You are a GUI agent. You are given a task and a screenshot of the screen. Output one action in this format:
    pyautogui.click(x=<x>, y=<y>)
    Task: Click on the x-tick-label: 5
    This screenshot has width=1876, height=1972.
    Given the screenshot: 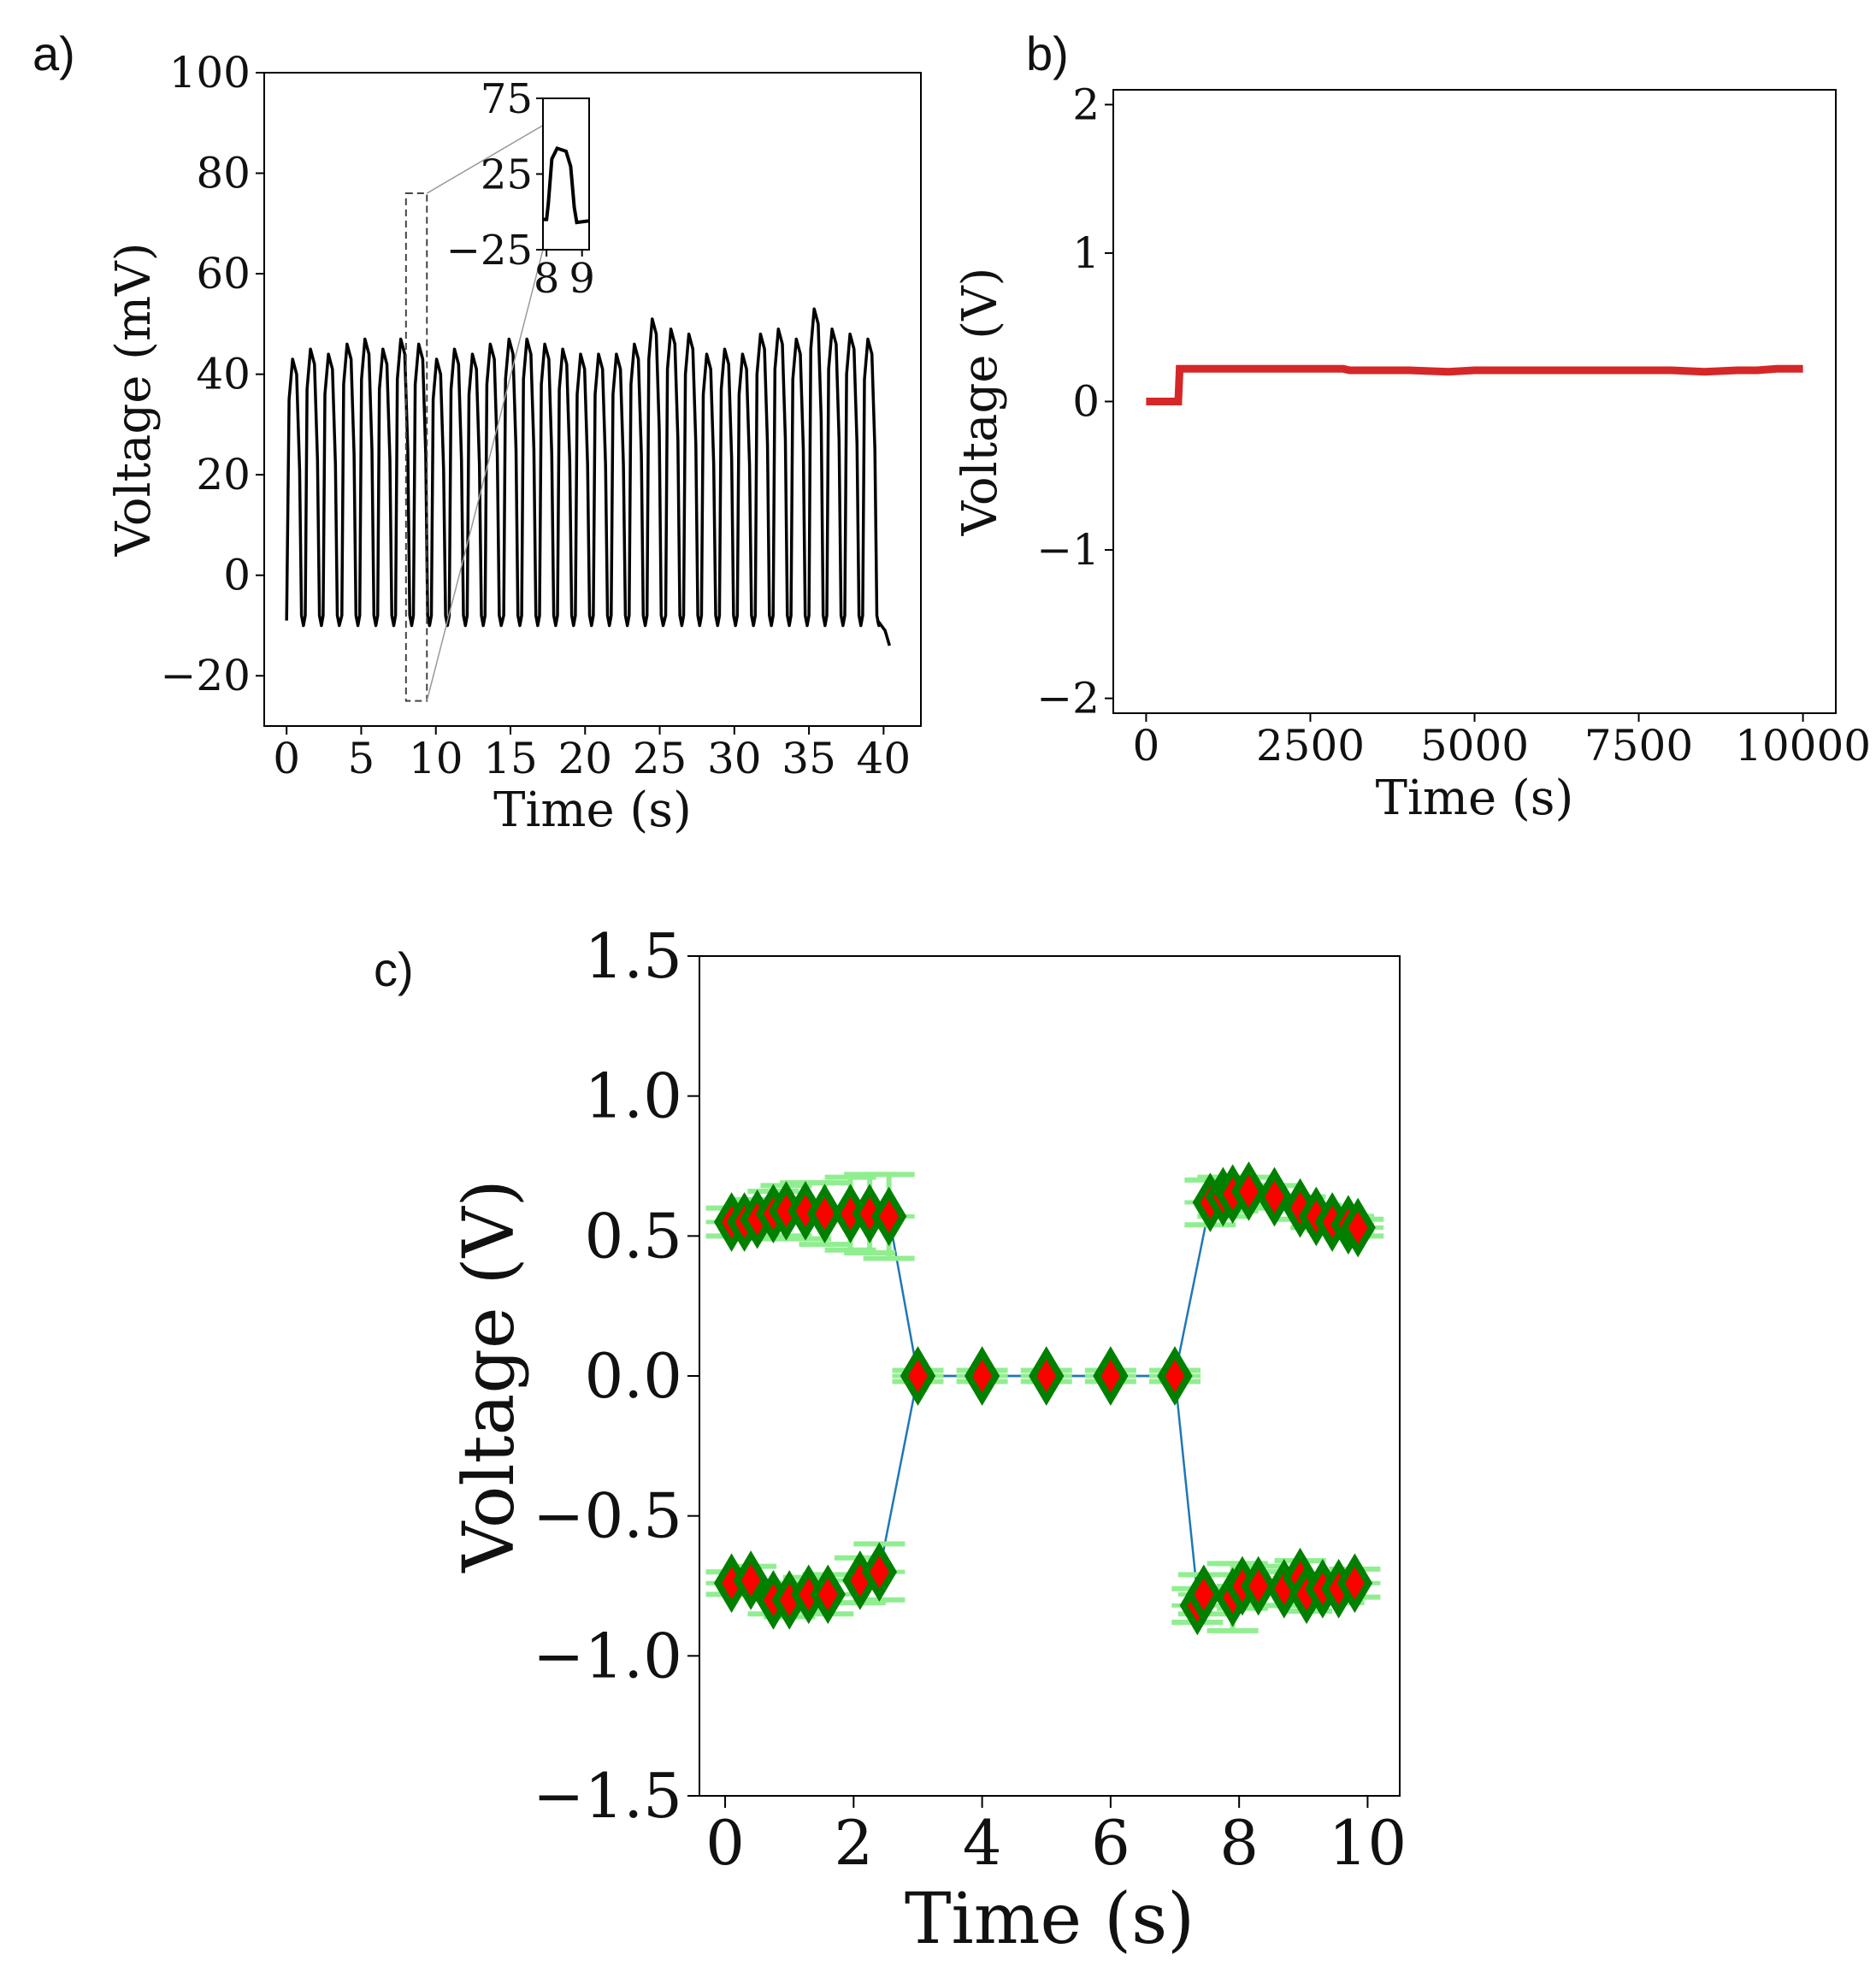 What is the action you would take?
    pyautogui.click(x=361, y=758)
    